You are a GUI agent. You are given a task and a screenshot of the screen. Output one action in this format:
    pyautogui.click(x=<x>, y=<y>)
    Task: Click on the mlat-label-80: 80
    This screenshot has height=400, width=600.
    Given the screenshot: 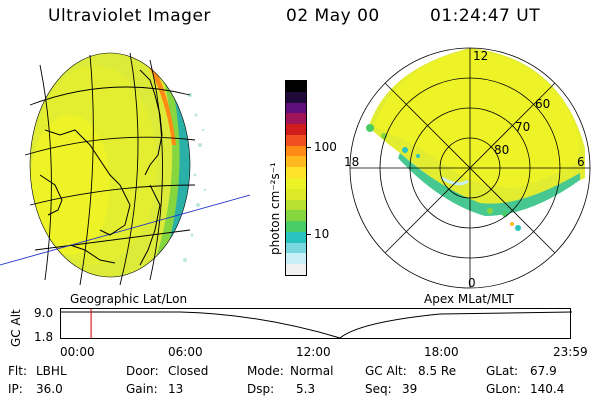 What is the action you would take?
    pyautogui.click(x=501, y=150)
    